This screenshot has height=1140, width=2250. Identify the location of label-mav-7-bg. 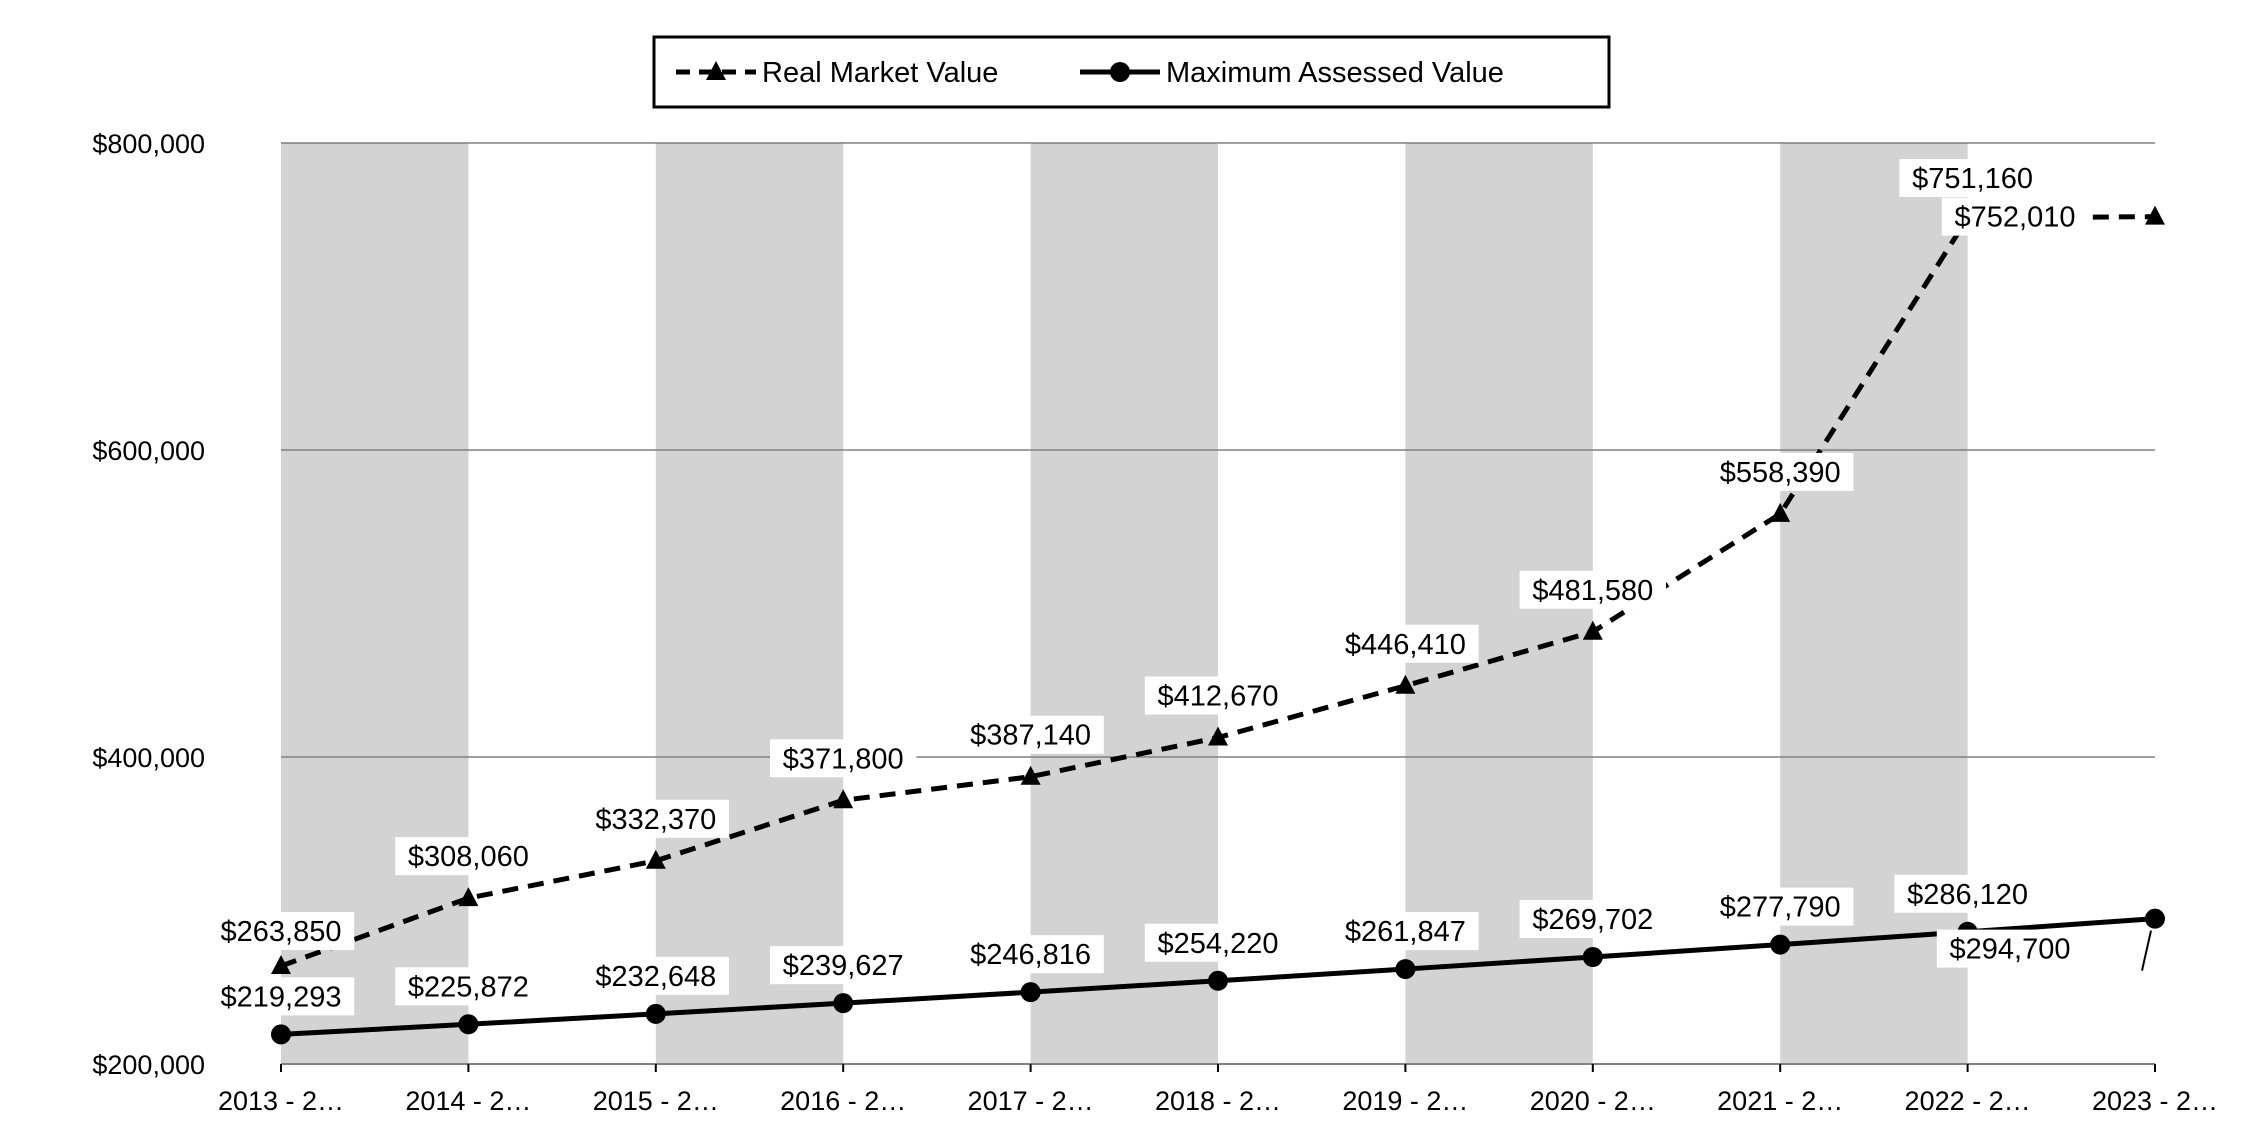
(1592, 919).